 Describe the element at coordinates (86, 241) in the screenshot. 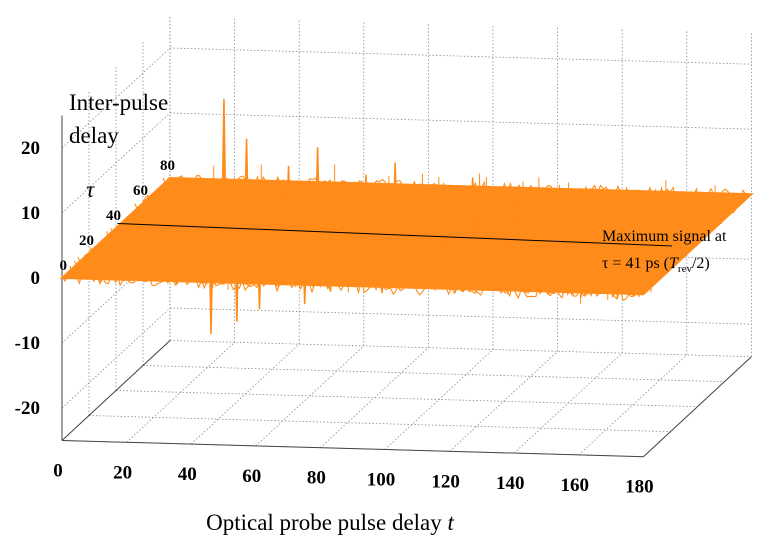

I see `tau-tick-label: 20` at that location.